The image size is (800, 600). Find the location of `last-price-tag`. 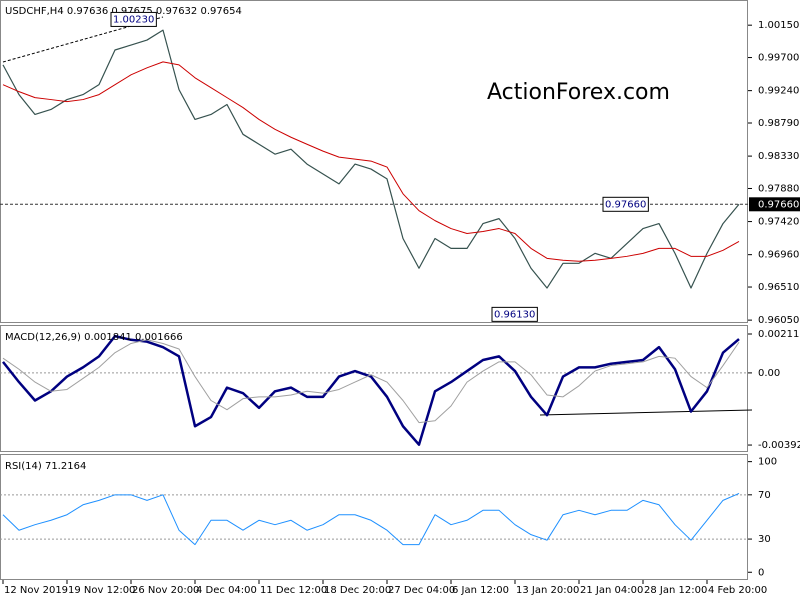

last-price-tag is located at coordinates (774, 204).